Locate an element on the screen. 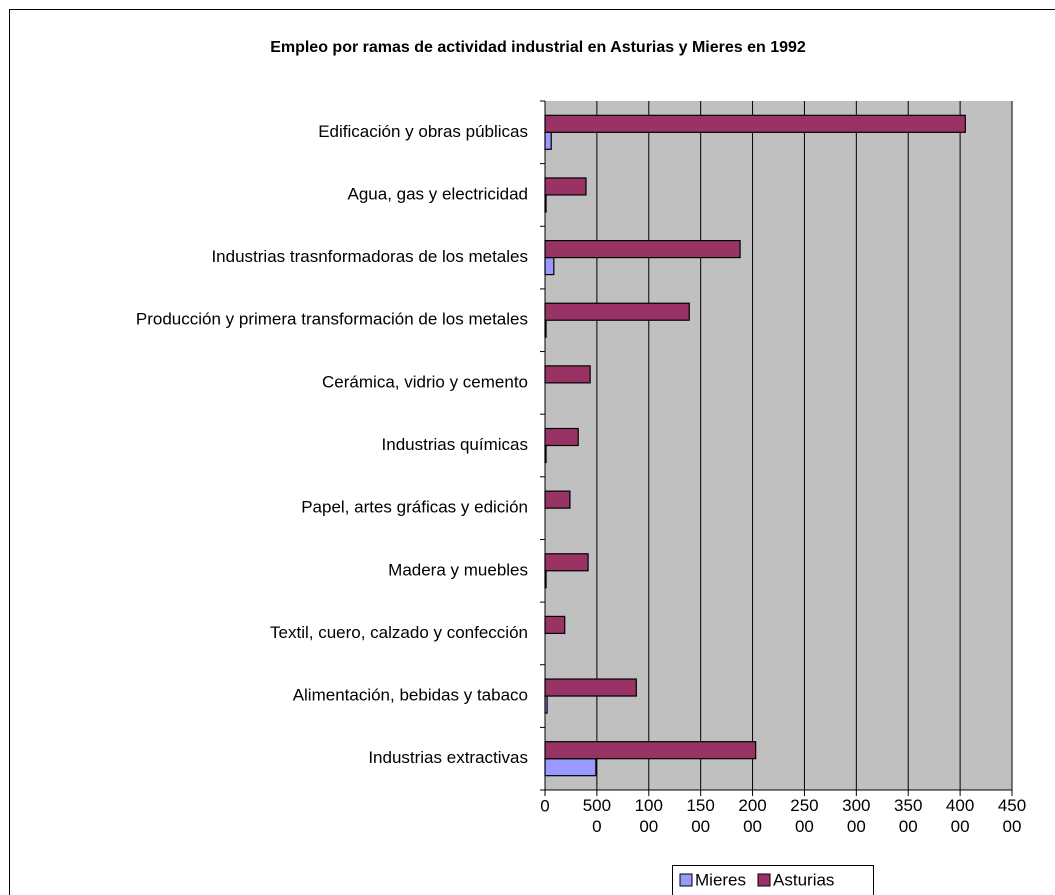 This screenshot has height=895, width=1055. y-tick-label: Alimentación, bebidas y tabaco is located at coordinates (410, 695).